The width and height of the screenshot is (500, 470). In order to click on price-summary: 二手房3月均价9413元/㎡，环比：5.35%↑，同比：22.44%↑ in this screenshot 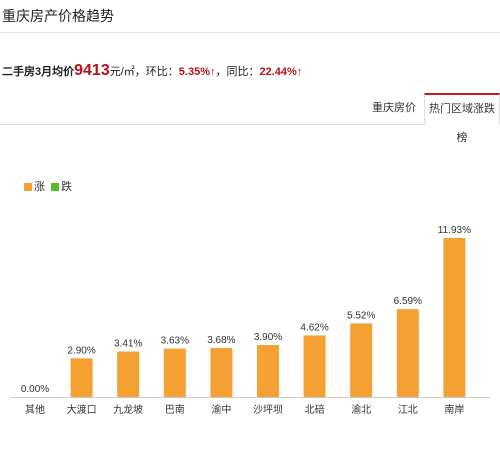, I will do `click(152, 71)`.